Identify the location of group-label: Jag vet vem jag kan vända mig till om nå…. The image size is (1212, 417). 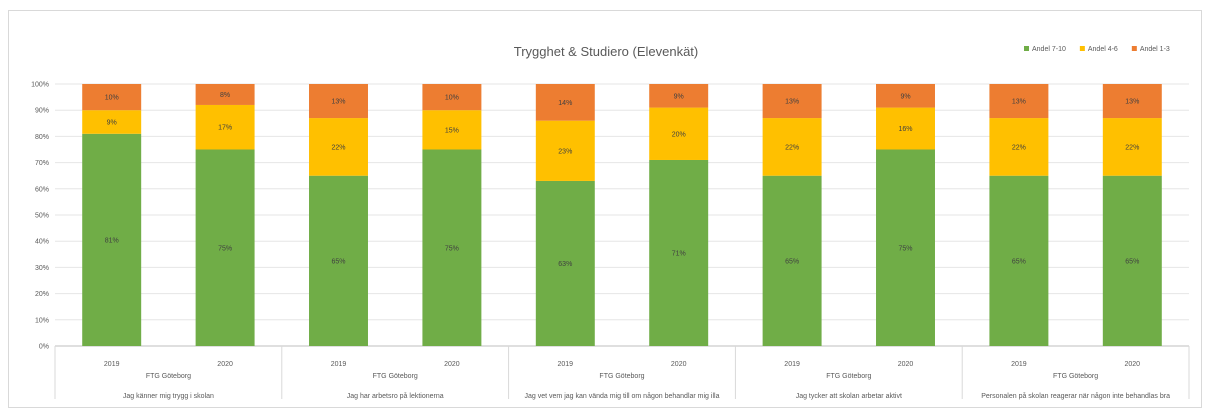
(622, 396).